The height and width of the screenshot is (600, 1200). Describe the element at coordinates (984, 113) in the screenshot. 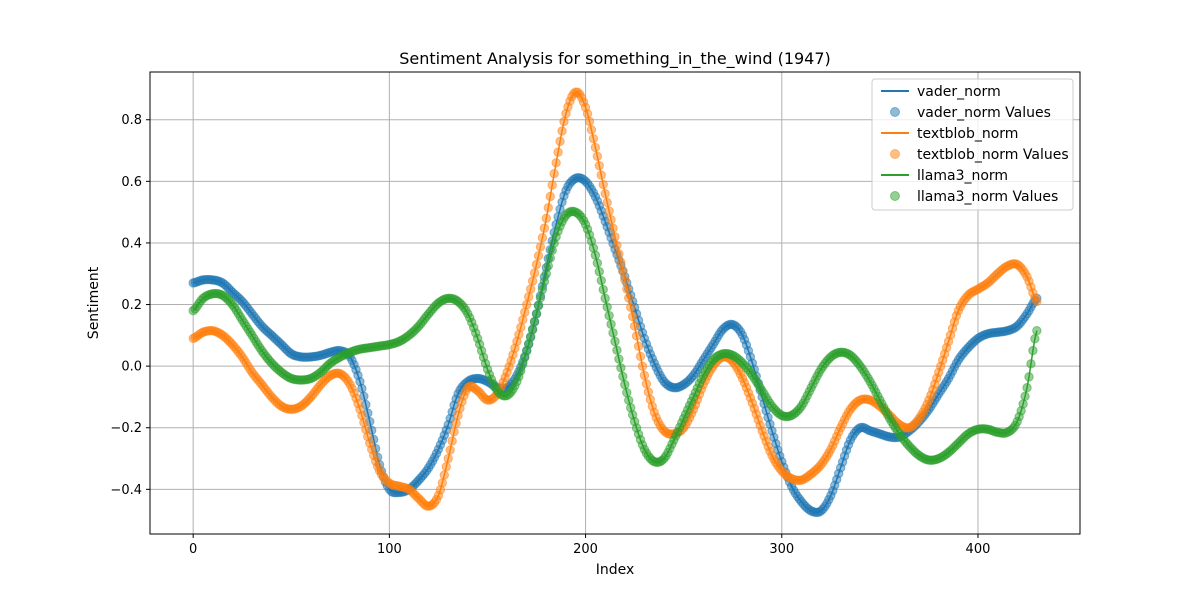

I see `legend-label: vader_norm Values` at that location.